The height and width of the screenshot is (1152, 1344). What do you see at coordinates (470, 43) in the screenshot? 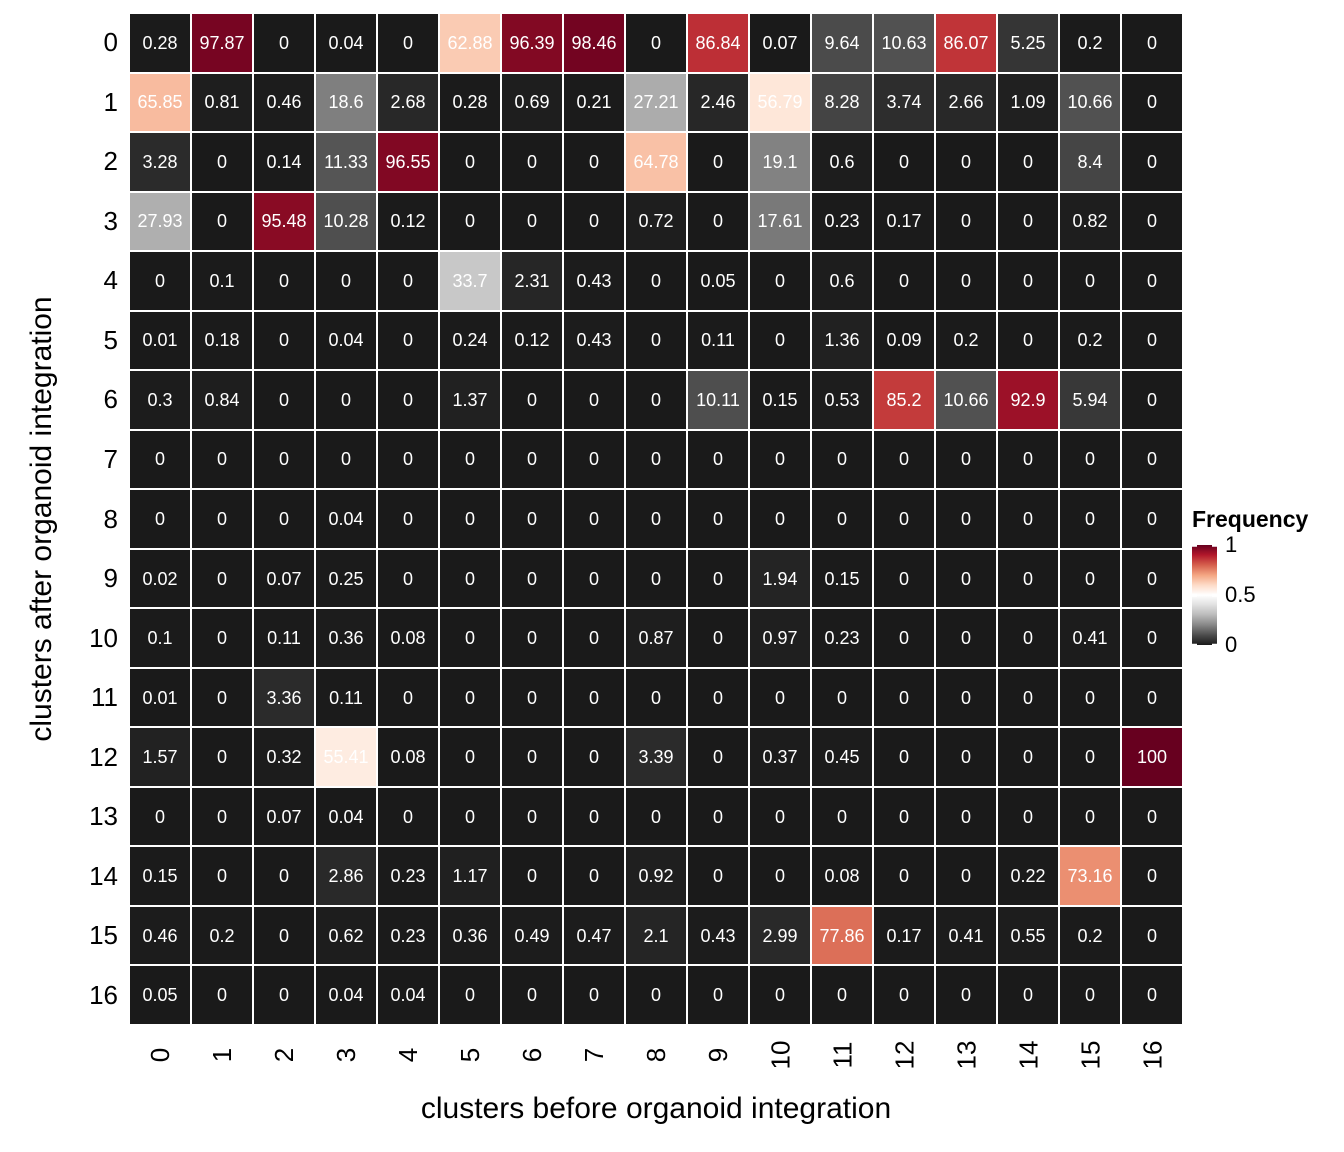
I see `heatmap-cell-y0-x5: 62.88` at bounding box center [470, 43].